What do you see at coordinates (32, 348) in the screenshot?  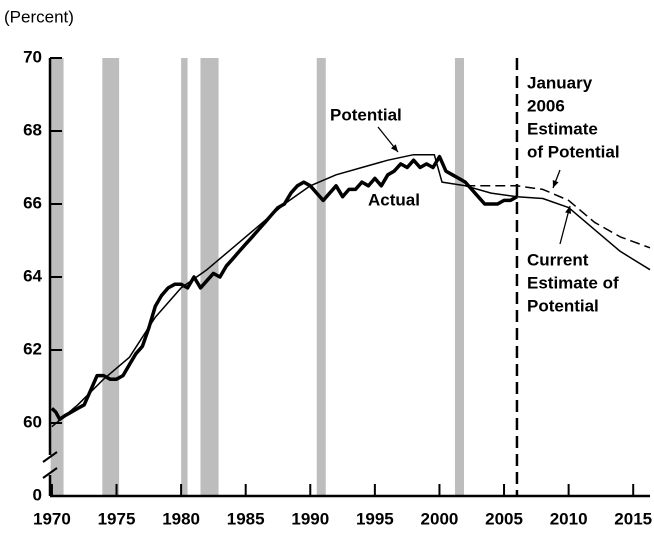 I see `y-tick-label: 62` at bounding box center [32, 348].